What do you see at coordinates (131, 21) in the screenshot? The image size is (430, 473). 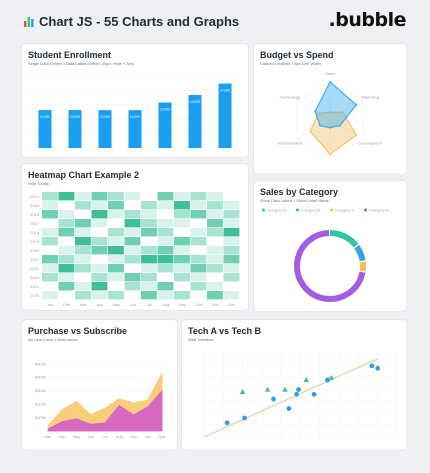 I see `page-title: Chart JS - 55 Charts and Graphs` at bounding box center [131, 21].